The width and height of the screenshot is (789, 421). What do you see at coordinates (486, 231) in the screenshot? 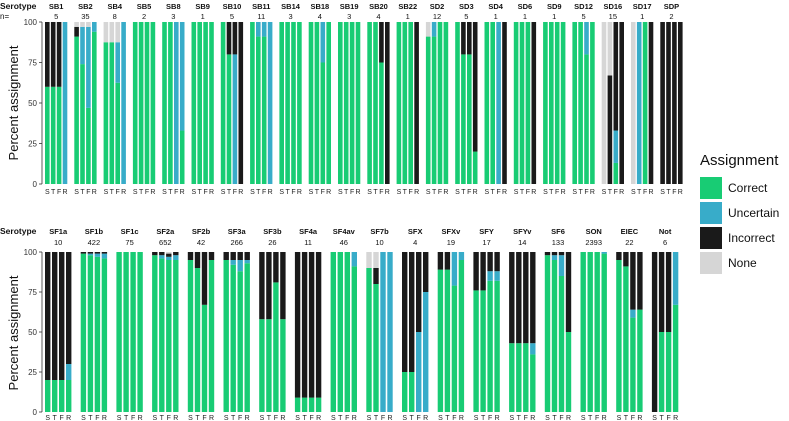
I see `serotype-label: SFY` at bounding box center [486, 231].